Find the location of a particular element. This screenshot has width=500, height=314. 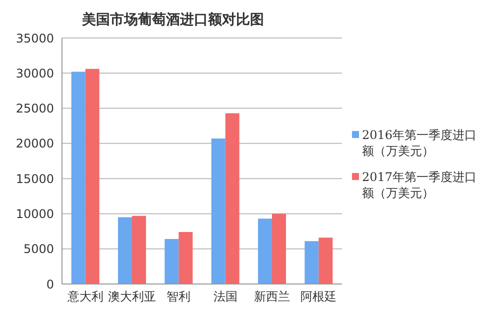

x-tick-label: 智利 is located at coordinates (178, 297).